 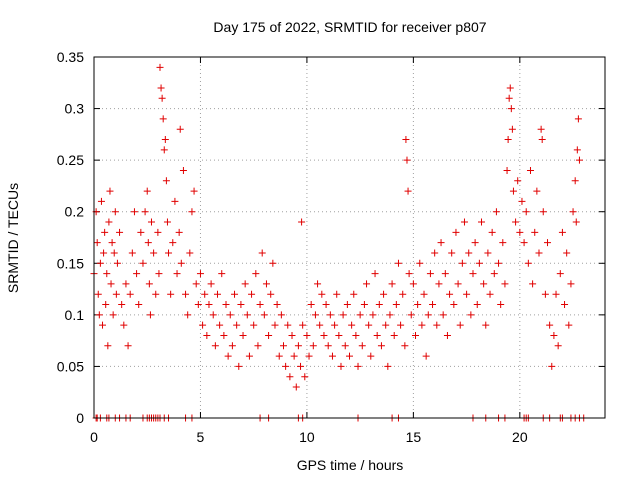 I want to click on x-tick-label: 0, so click(x=94, y=437).